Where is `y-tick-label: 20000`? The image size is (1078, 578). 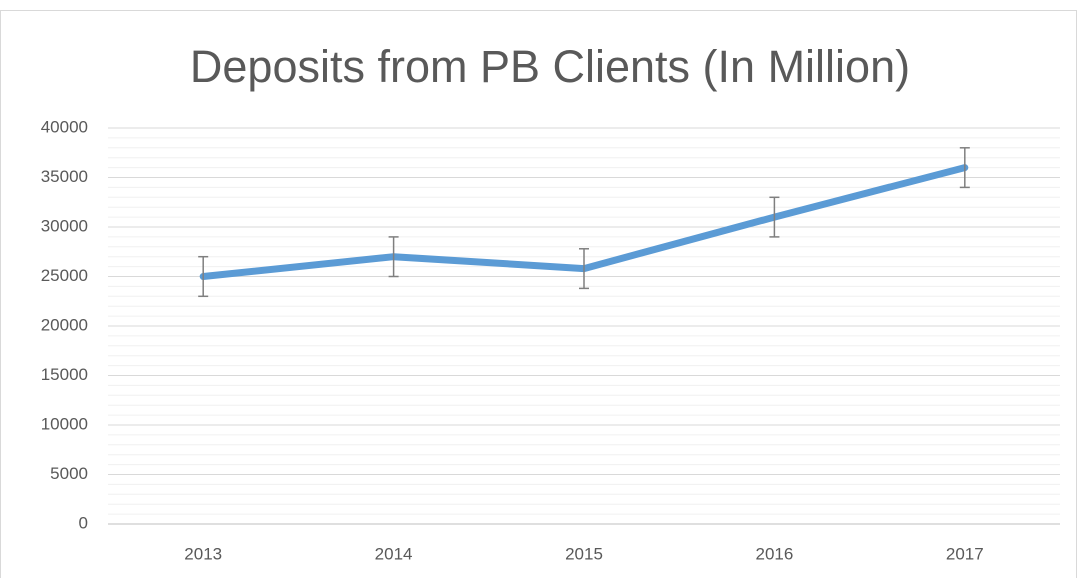
y-tick-label: 20000 is located at coordinates (64, 324).